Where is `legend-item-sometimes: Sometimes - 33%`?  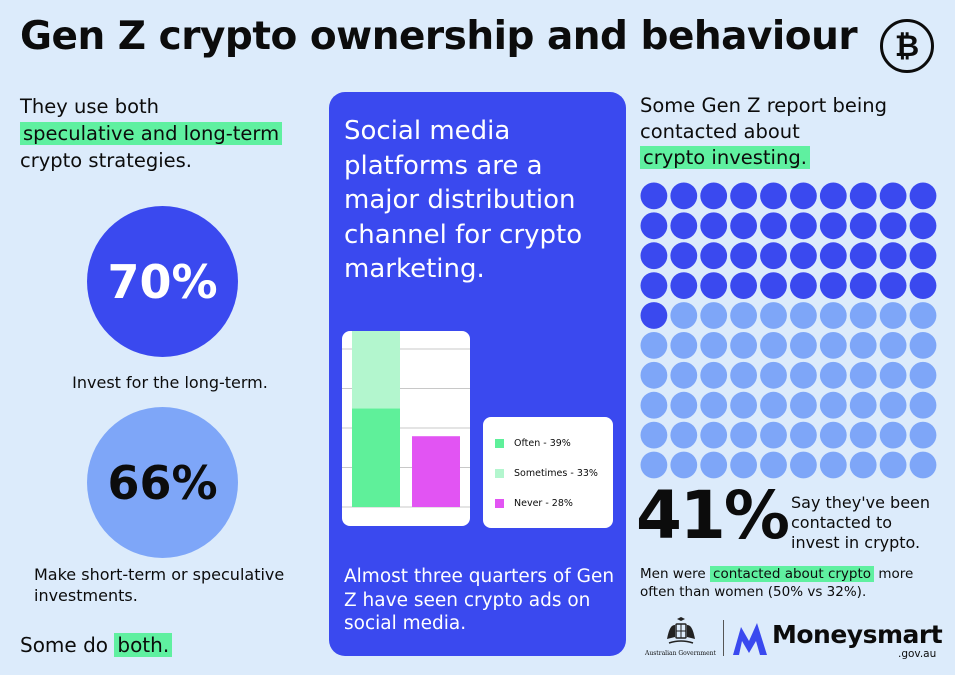 legend-item-sometimes: Sometimes - 33% is located at coordinates (546, 473).